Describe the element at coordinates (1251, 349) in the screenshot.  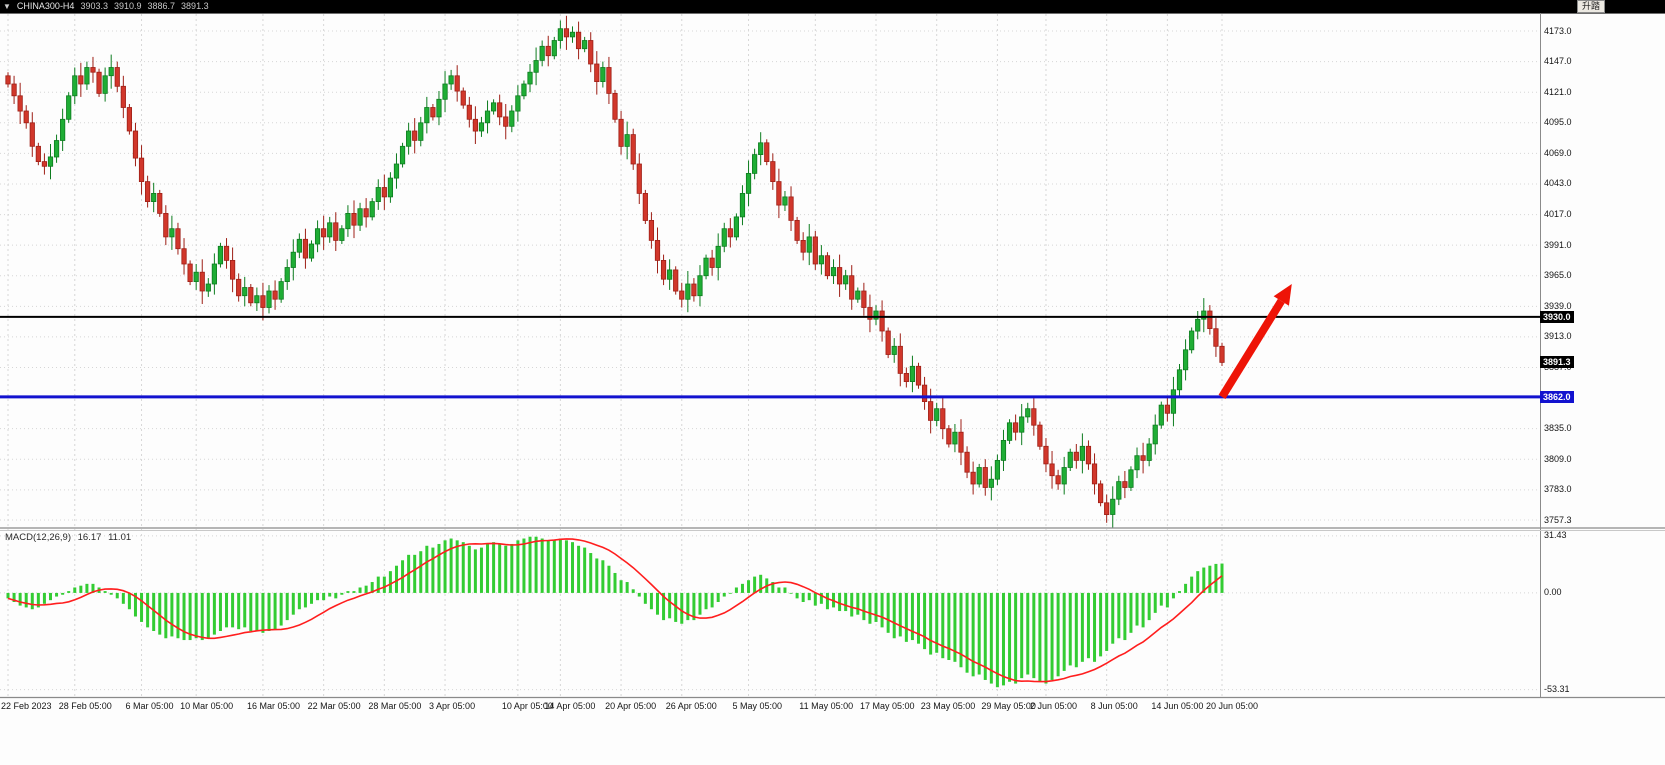
I see `arrow-shaft` at that location.